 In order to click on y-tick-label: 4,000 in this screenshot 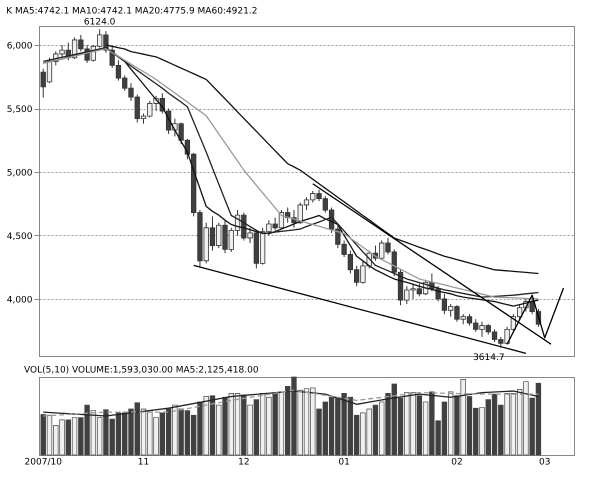, I will do `click(19, 300)`.